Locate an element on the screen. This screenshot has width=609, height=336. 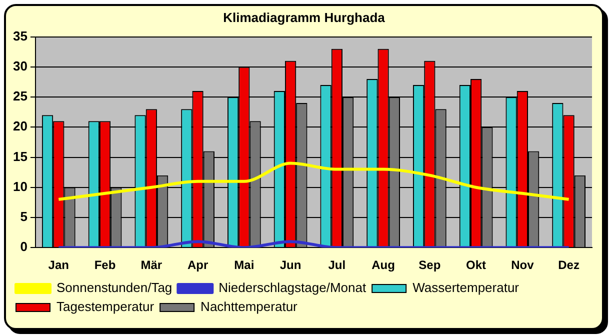
legend-label: Tagestemperatur is located at coordinates (105, 306).